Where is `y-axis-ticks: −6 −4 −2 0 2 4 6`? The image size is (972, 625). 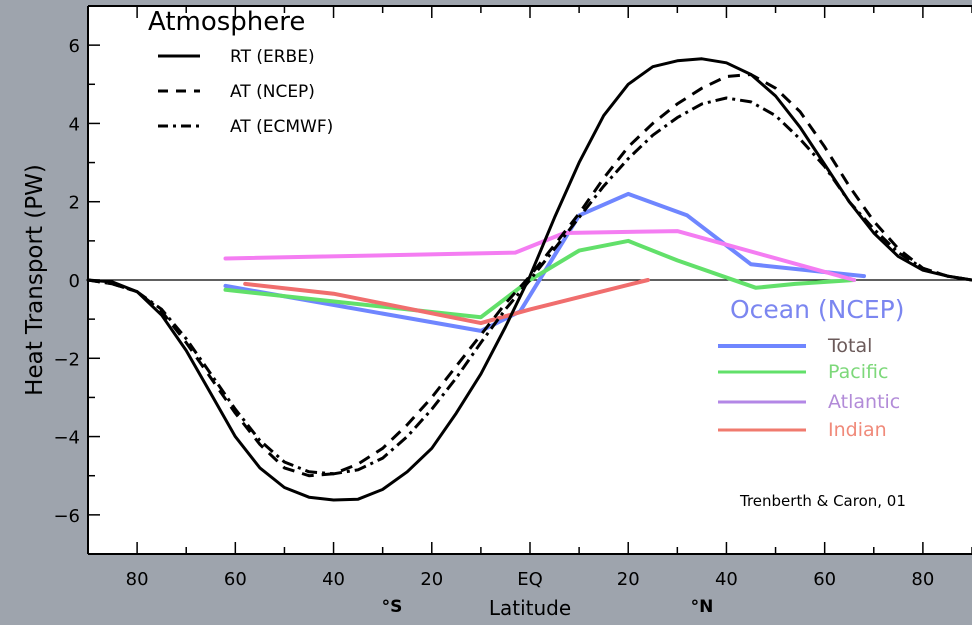 y-axis-ticks: −6 −4 −2 0 2 4 6 is located at coordinates (76, 280).